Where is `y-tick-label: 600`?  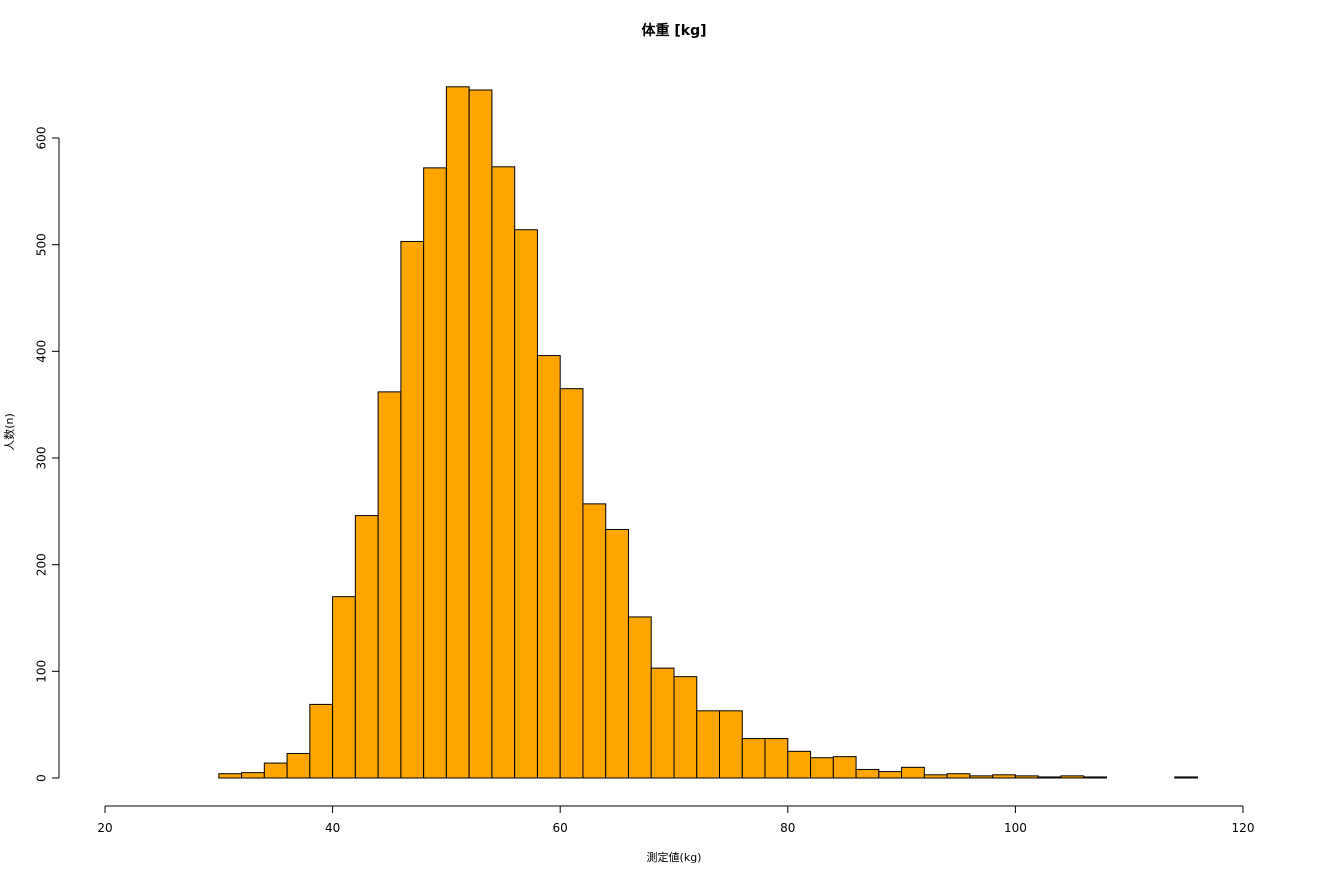
y-tick-label: 600 is located at coordinates (42, 138).